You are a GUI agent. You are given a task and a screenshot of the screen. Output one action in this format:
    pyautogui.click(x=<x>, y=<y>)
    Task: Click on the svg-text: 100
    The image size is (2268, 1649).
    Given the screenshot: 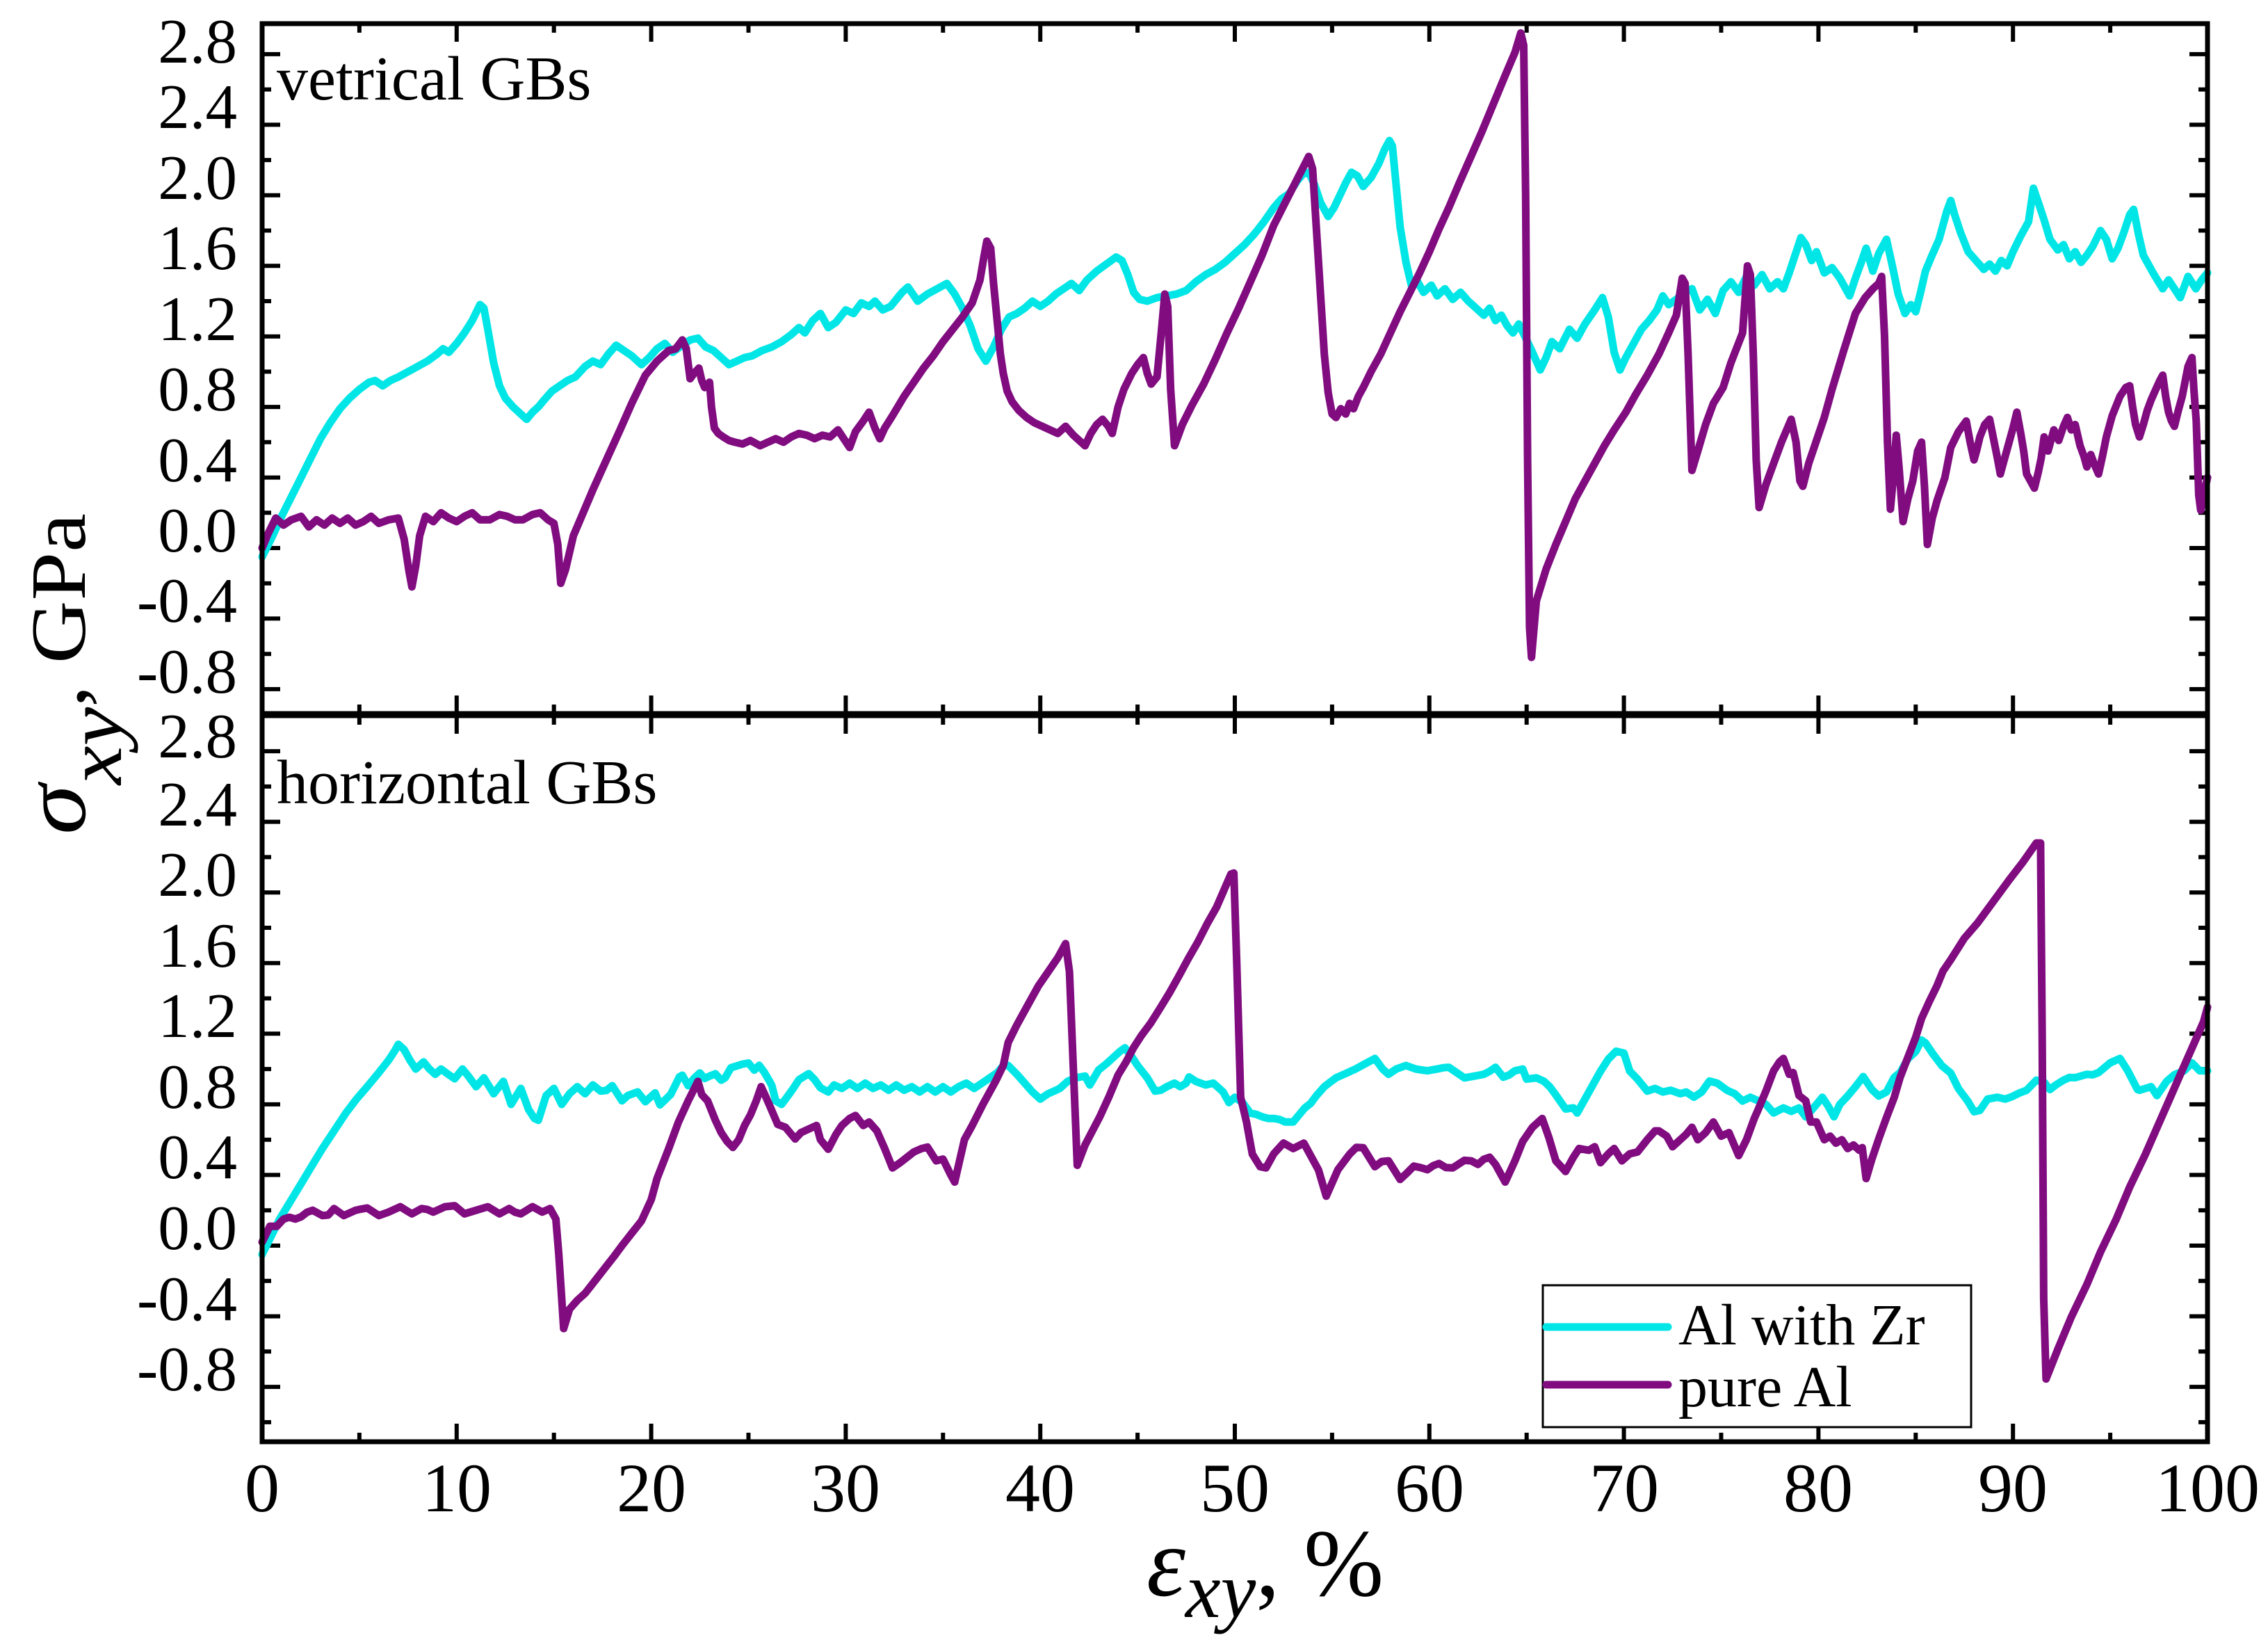 What is the action you would take?
    pyautogui.click(x=2207, y=1488)
    